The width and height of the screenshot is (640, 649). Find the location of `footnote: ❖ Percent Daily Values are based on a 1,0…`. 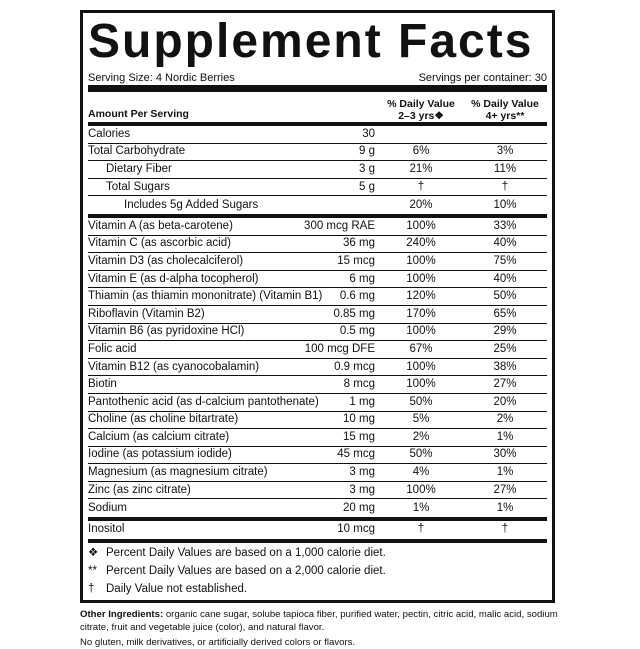

footnote: ❖ Percent Daily Values are based on a 1,0… is located at coordinates (317, 553).